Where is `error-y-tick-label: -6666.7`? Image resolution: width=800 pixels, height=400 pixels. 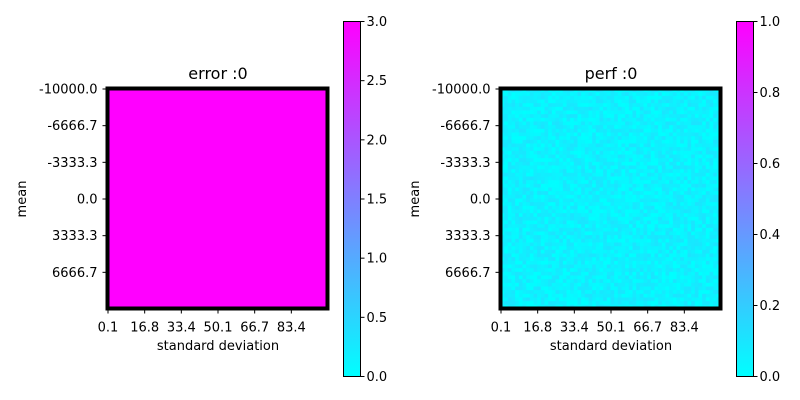
error-y-tick-label: -6666.7 is located at coordinates (72, 126).